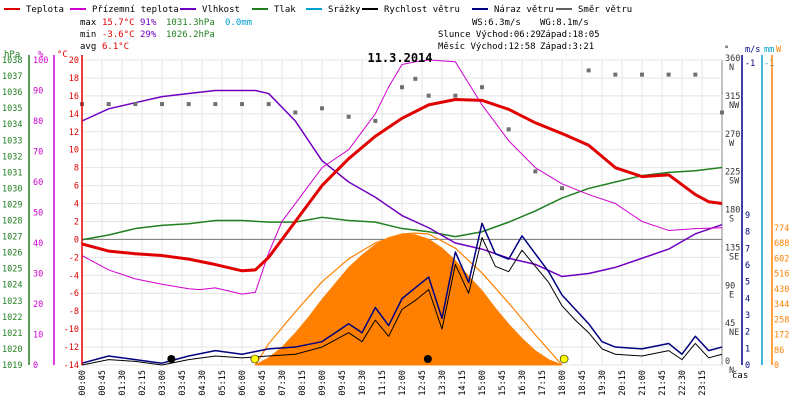  I want to click on x-tick: 15:00, so click(483, 383).